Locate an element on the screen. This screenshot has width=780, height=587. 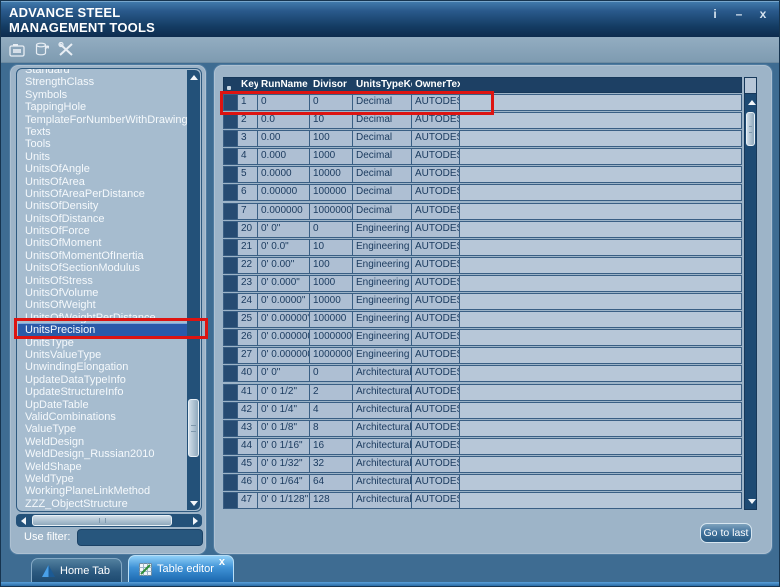
list-item: UnitsOfWeight is located at coordinates (60, 305).